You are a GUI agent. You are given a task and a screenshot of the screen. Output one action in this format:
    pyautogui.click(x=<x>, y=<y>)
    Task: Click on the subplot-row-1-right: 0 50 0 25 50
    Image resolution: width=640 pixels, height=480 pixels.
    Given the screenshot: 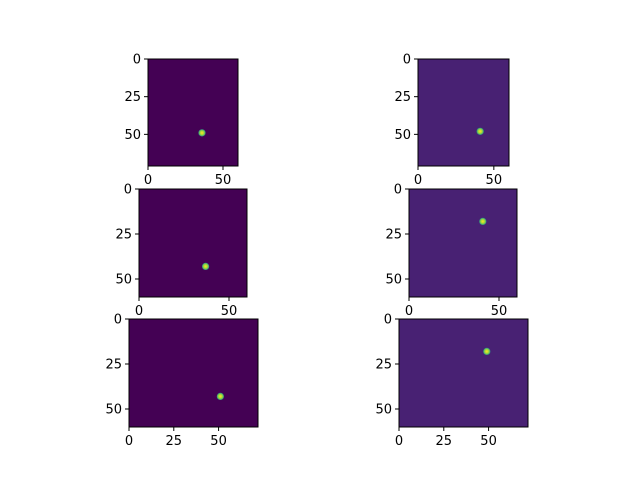 What is the action you would take?
    pyautogui.click(x=452, y=120)
    